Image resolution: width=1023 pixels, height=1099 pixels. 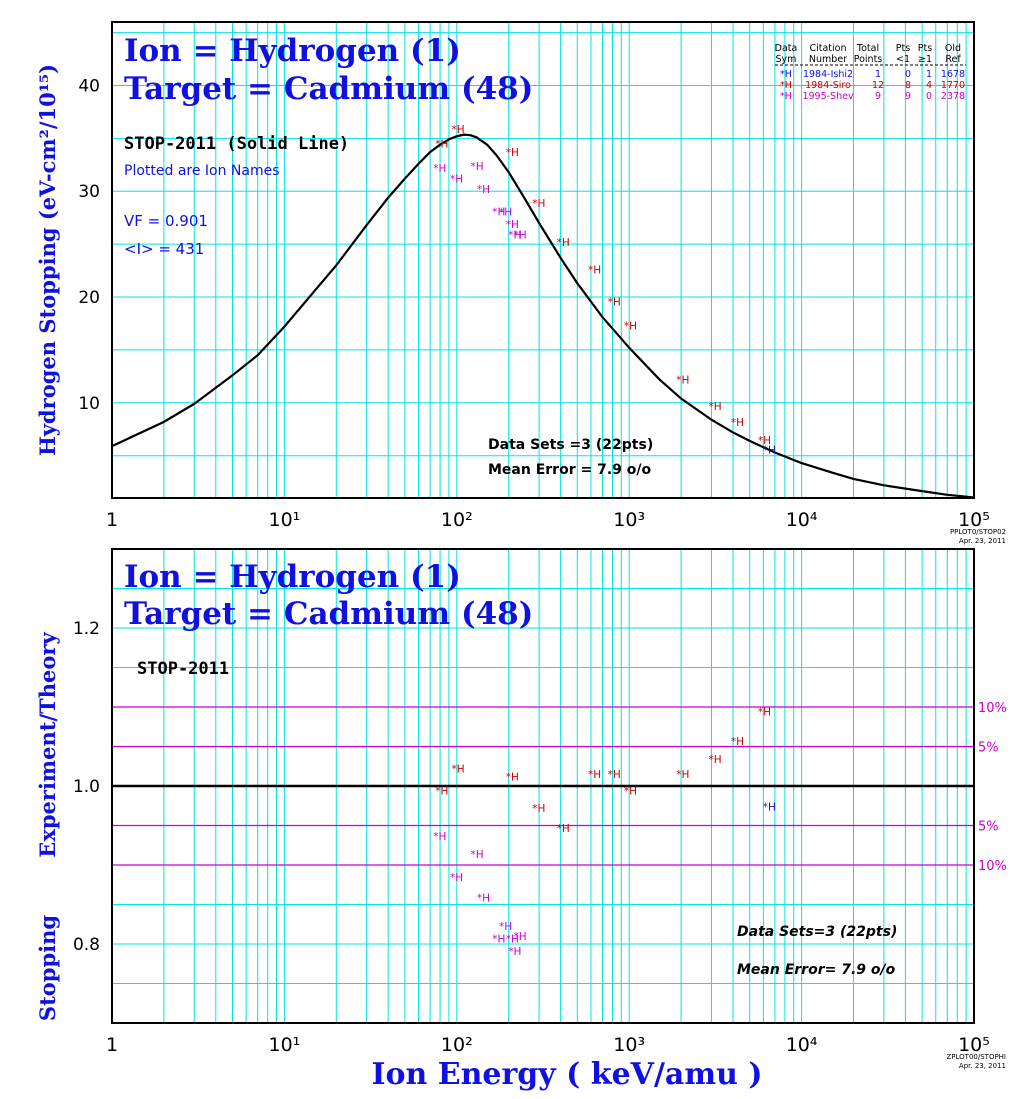 What do you see at coordinates (828, 59) in the screenshot?
I see `legend-sub-number: Number` at bounding box center [828, 59].